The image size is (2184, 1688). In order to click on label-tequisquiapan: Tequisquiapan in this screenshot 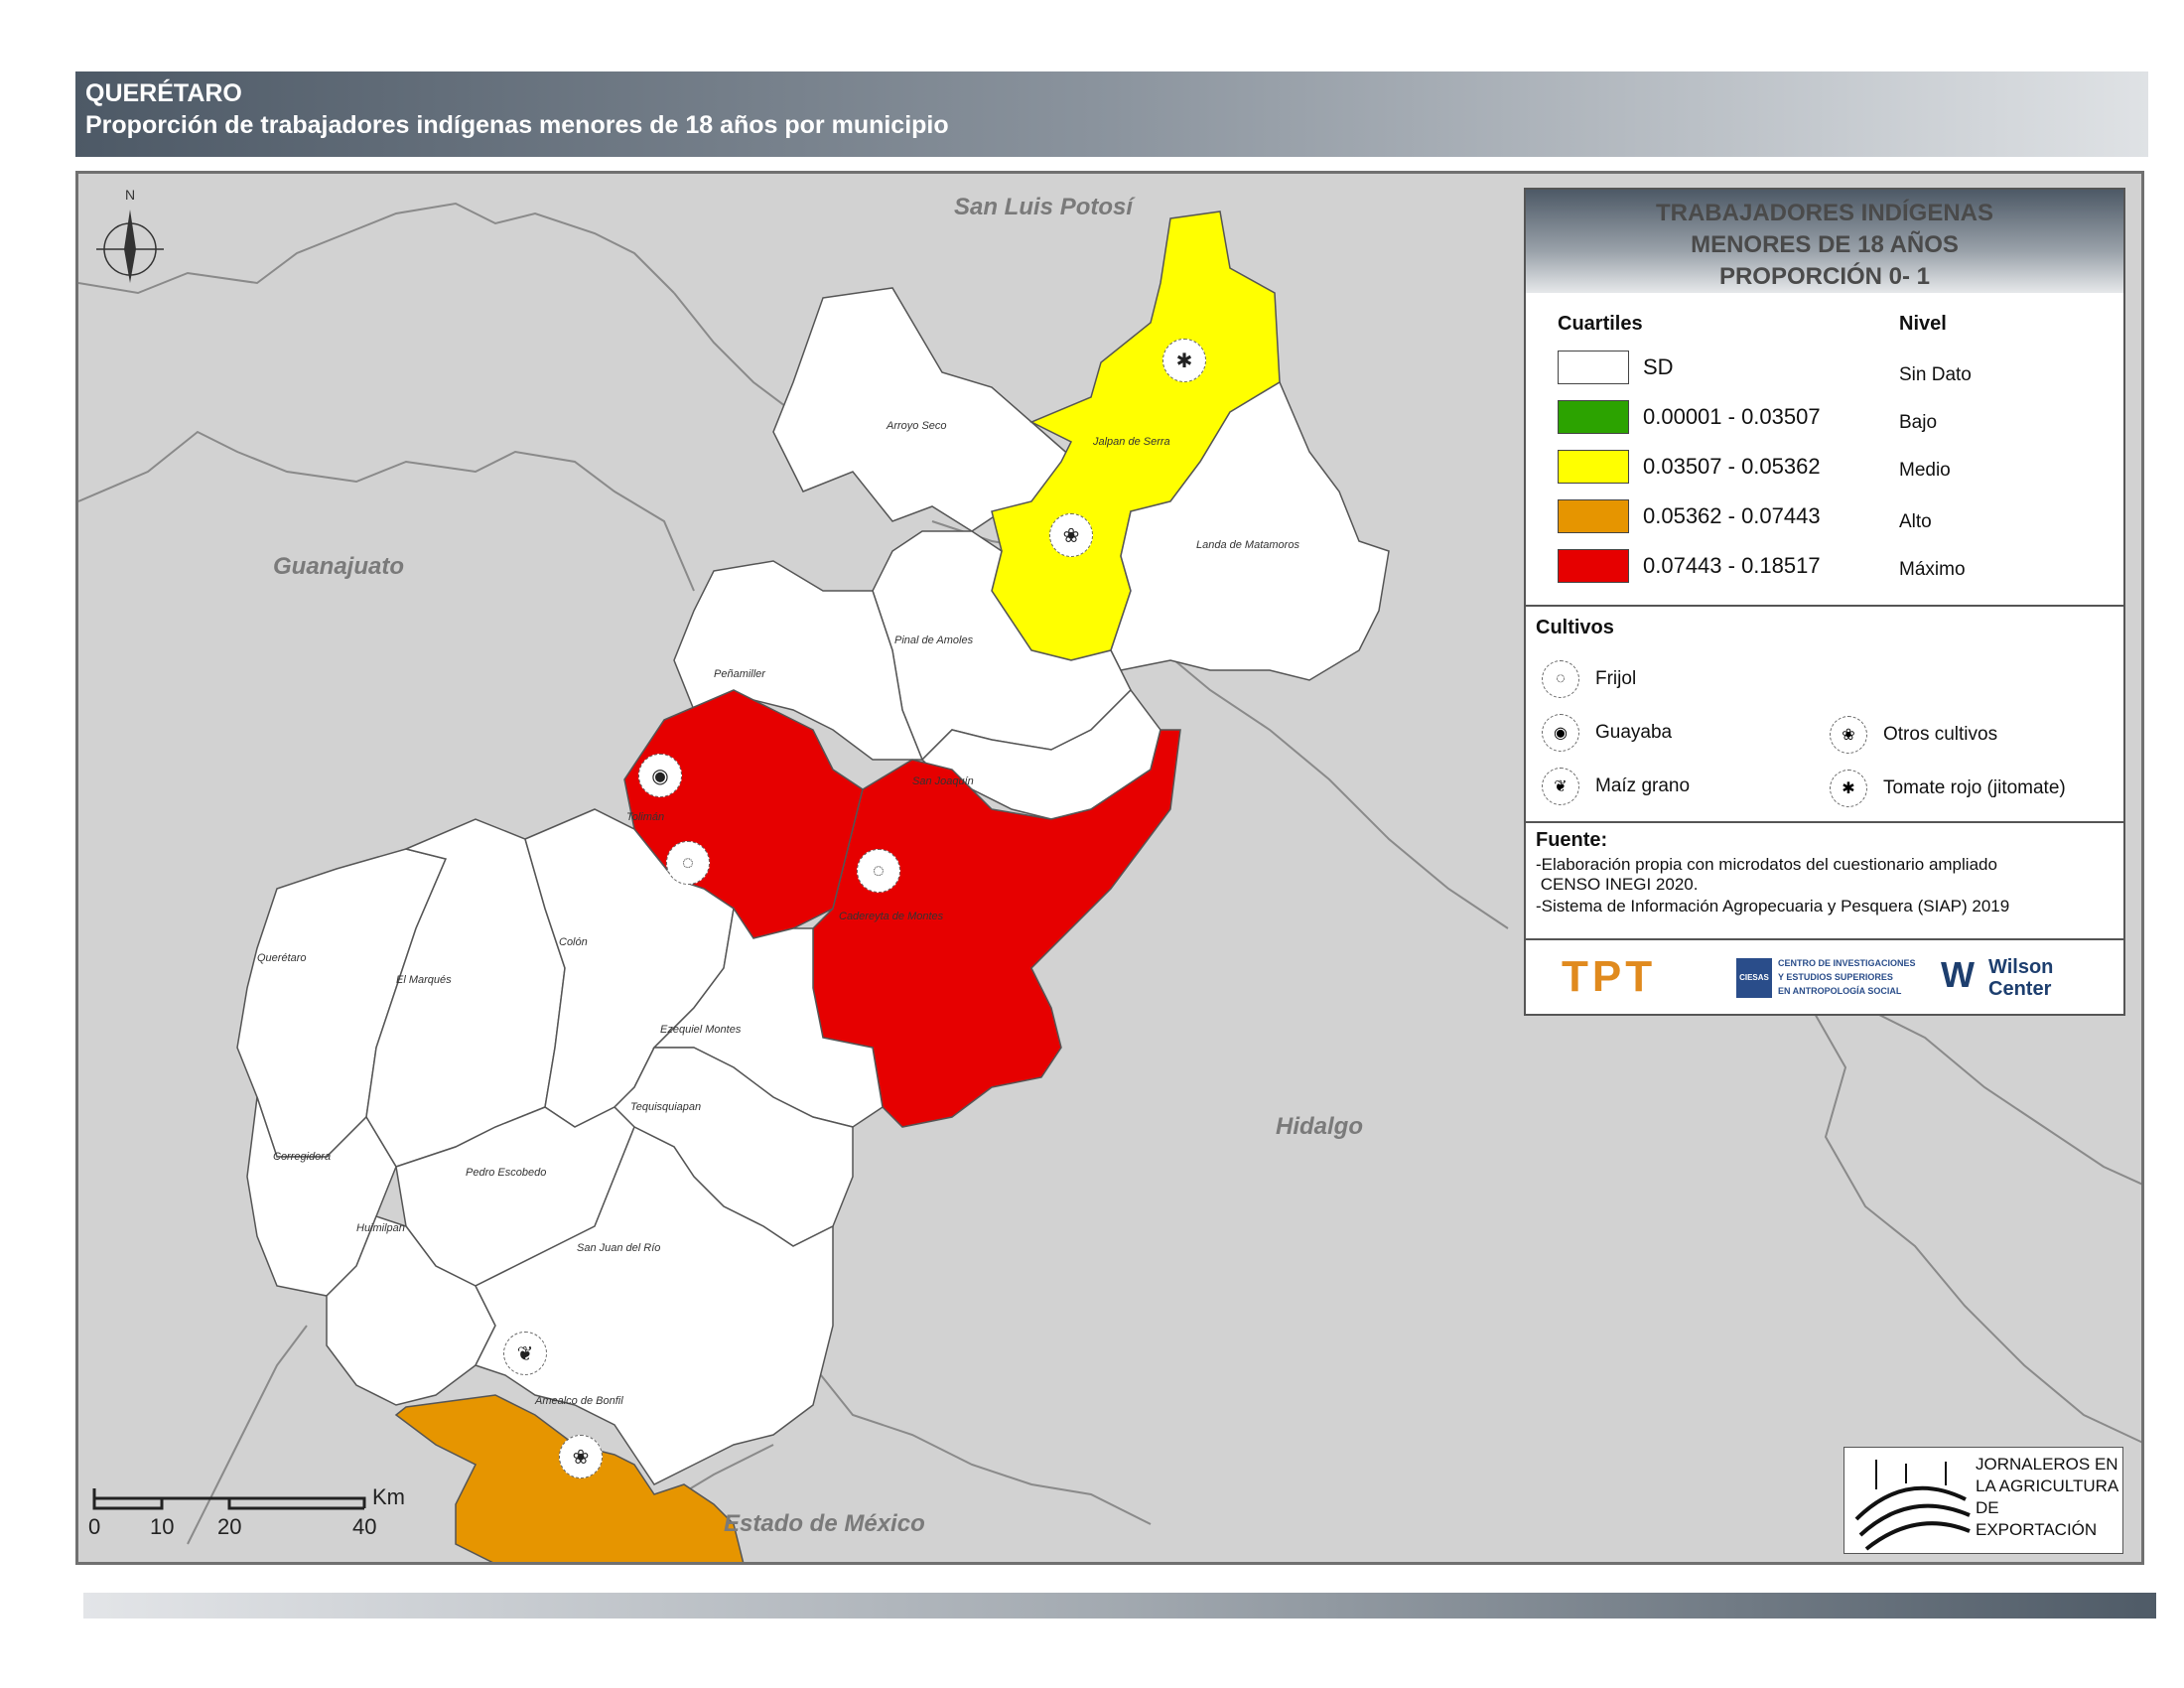, I will do `click(666, 1107)`.